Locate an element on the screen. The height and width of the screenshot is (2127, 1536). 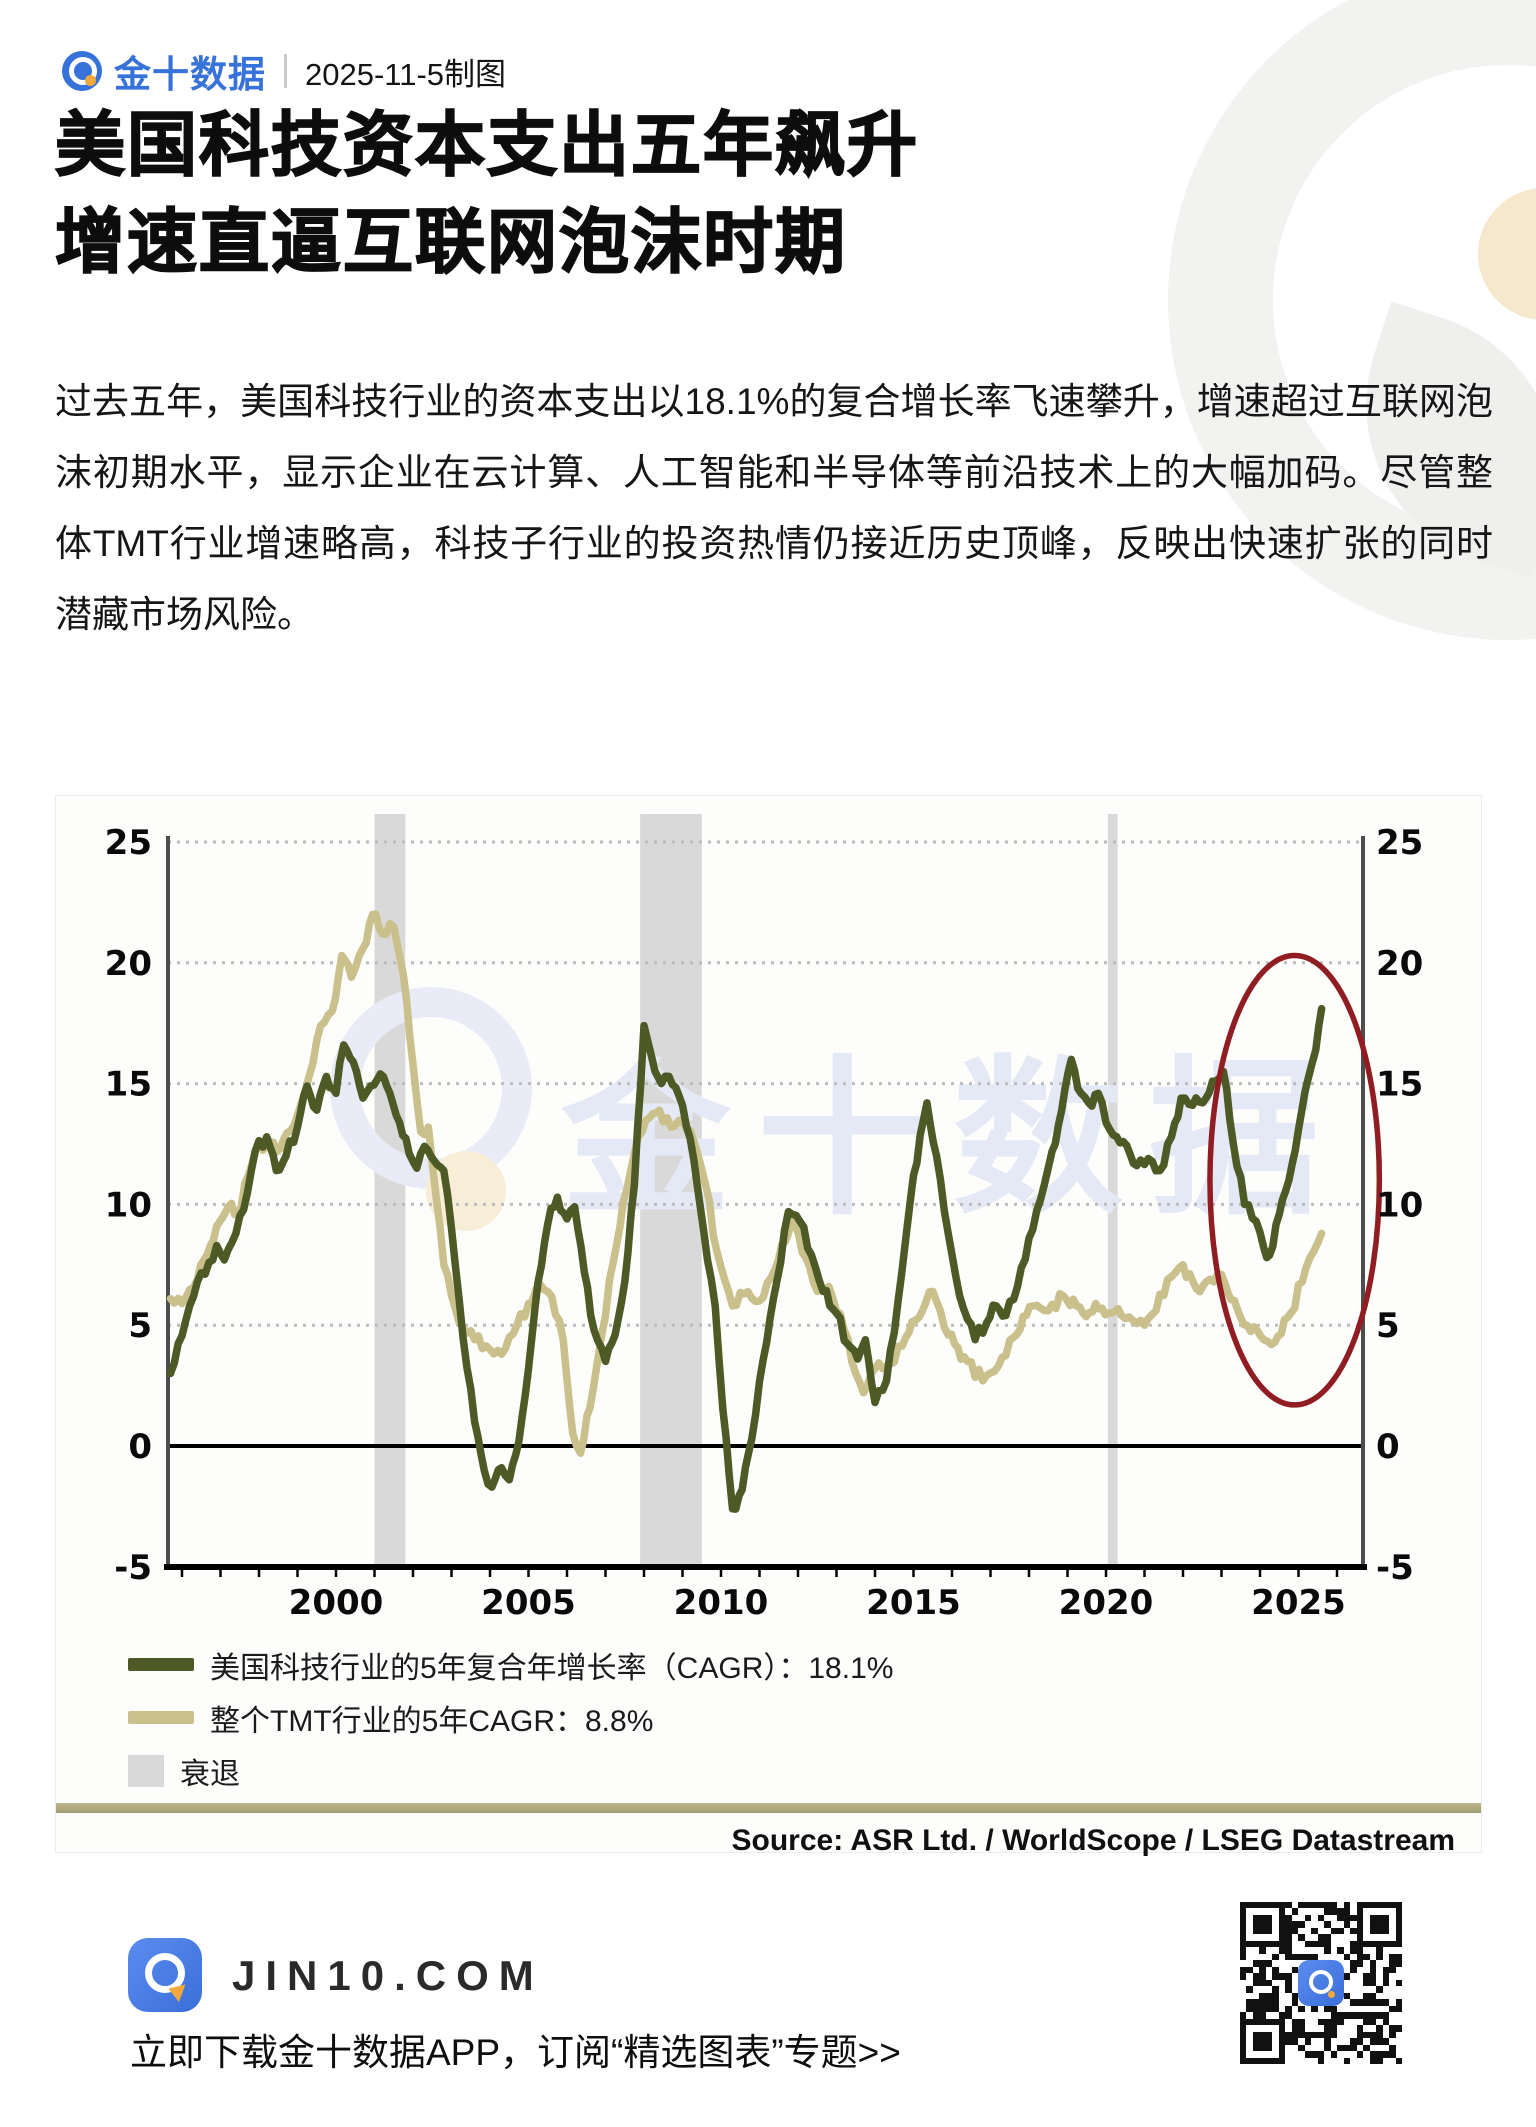
legend-label-tmt: 整个TMT行业的5年CAGR：8.8% is located at coordinates (432, 1721).